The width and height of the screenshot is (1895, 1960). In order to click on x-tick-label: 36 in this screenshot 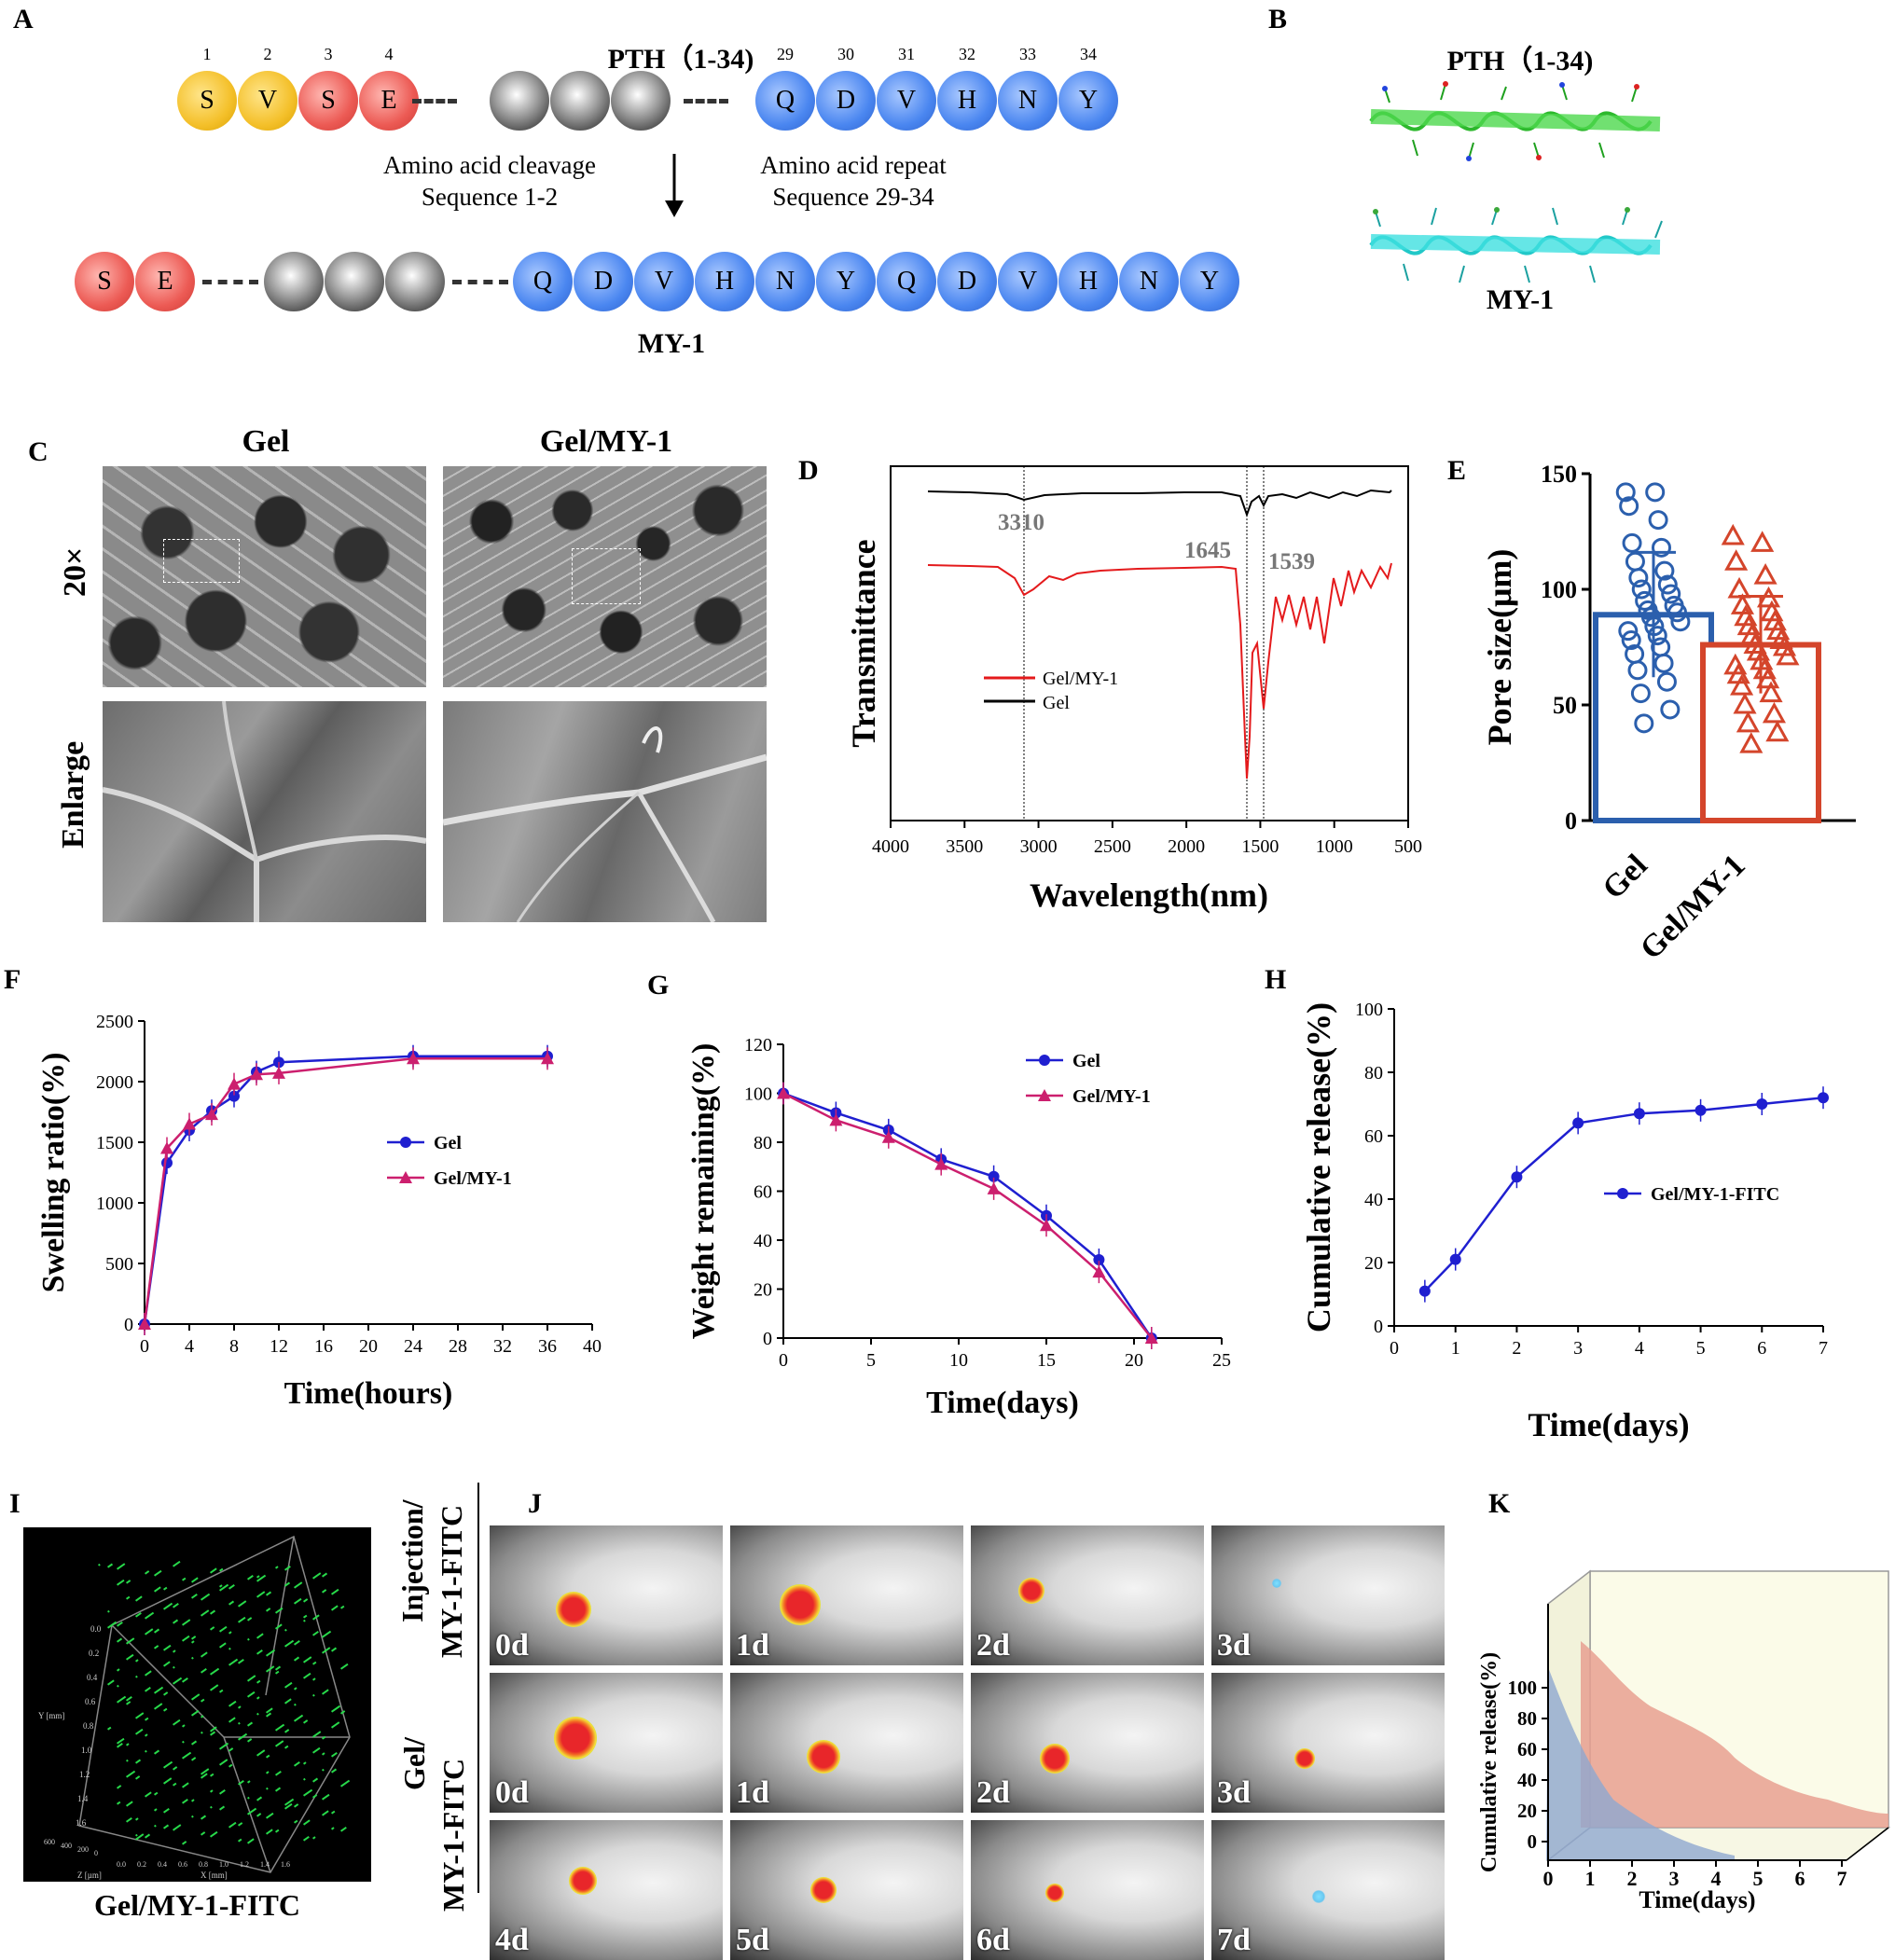, I will do `click(547, 1347)`.